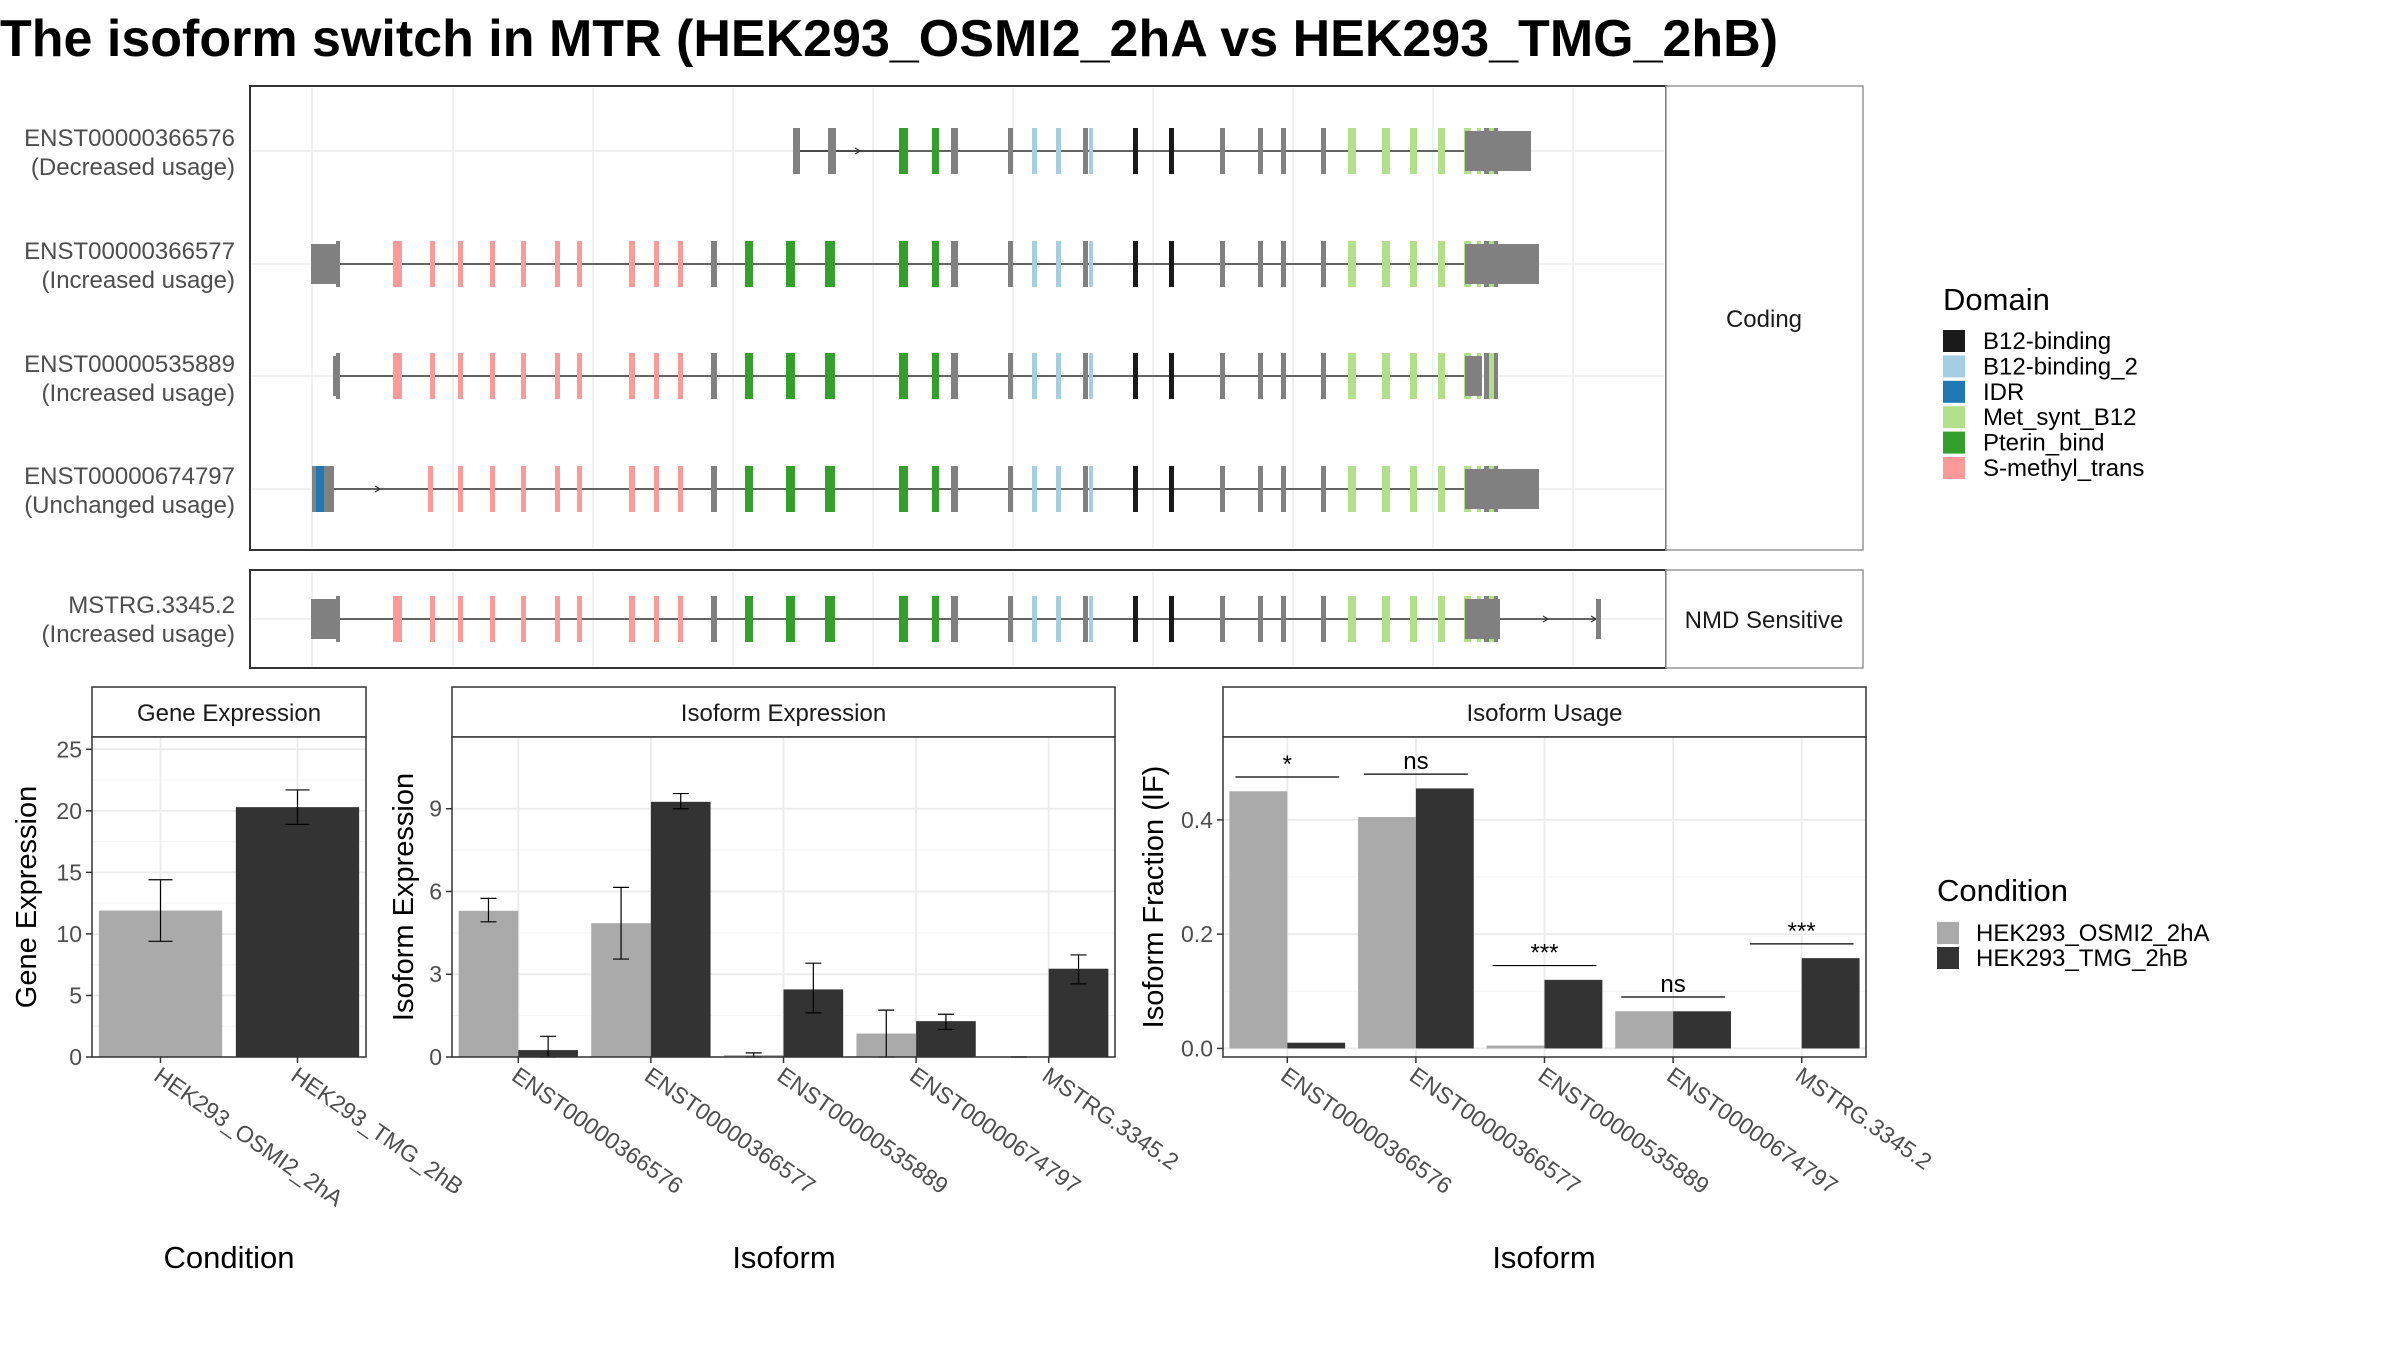 The height and width of the screenshot is (1350, 2400). Describe the element at coordinates (133, 167) in the screenshot. I see `isoform-label-status: (Decreased usage)` at that location.